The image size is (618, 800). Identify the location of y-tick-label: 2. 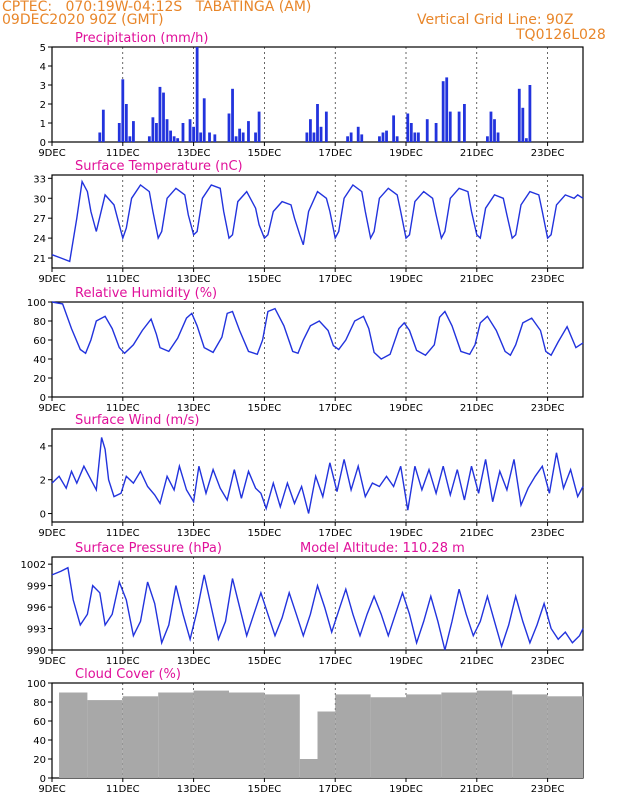
(43, 481).